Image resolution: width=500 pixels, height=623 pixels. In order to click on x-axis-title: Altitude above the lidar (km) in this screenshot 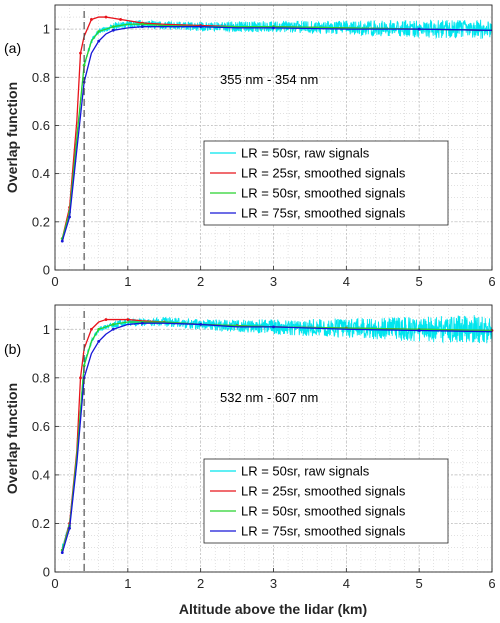, I will do `click(273, 609)`.